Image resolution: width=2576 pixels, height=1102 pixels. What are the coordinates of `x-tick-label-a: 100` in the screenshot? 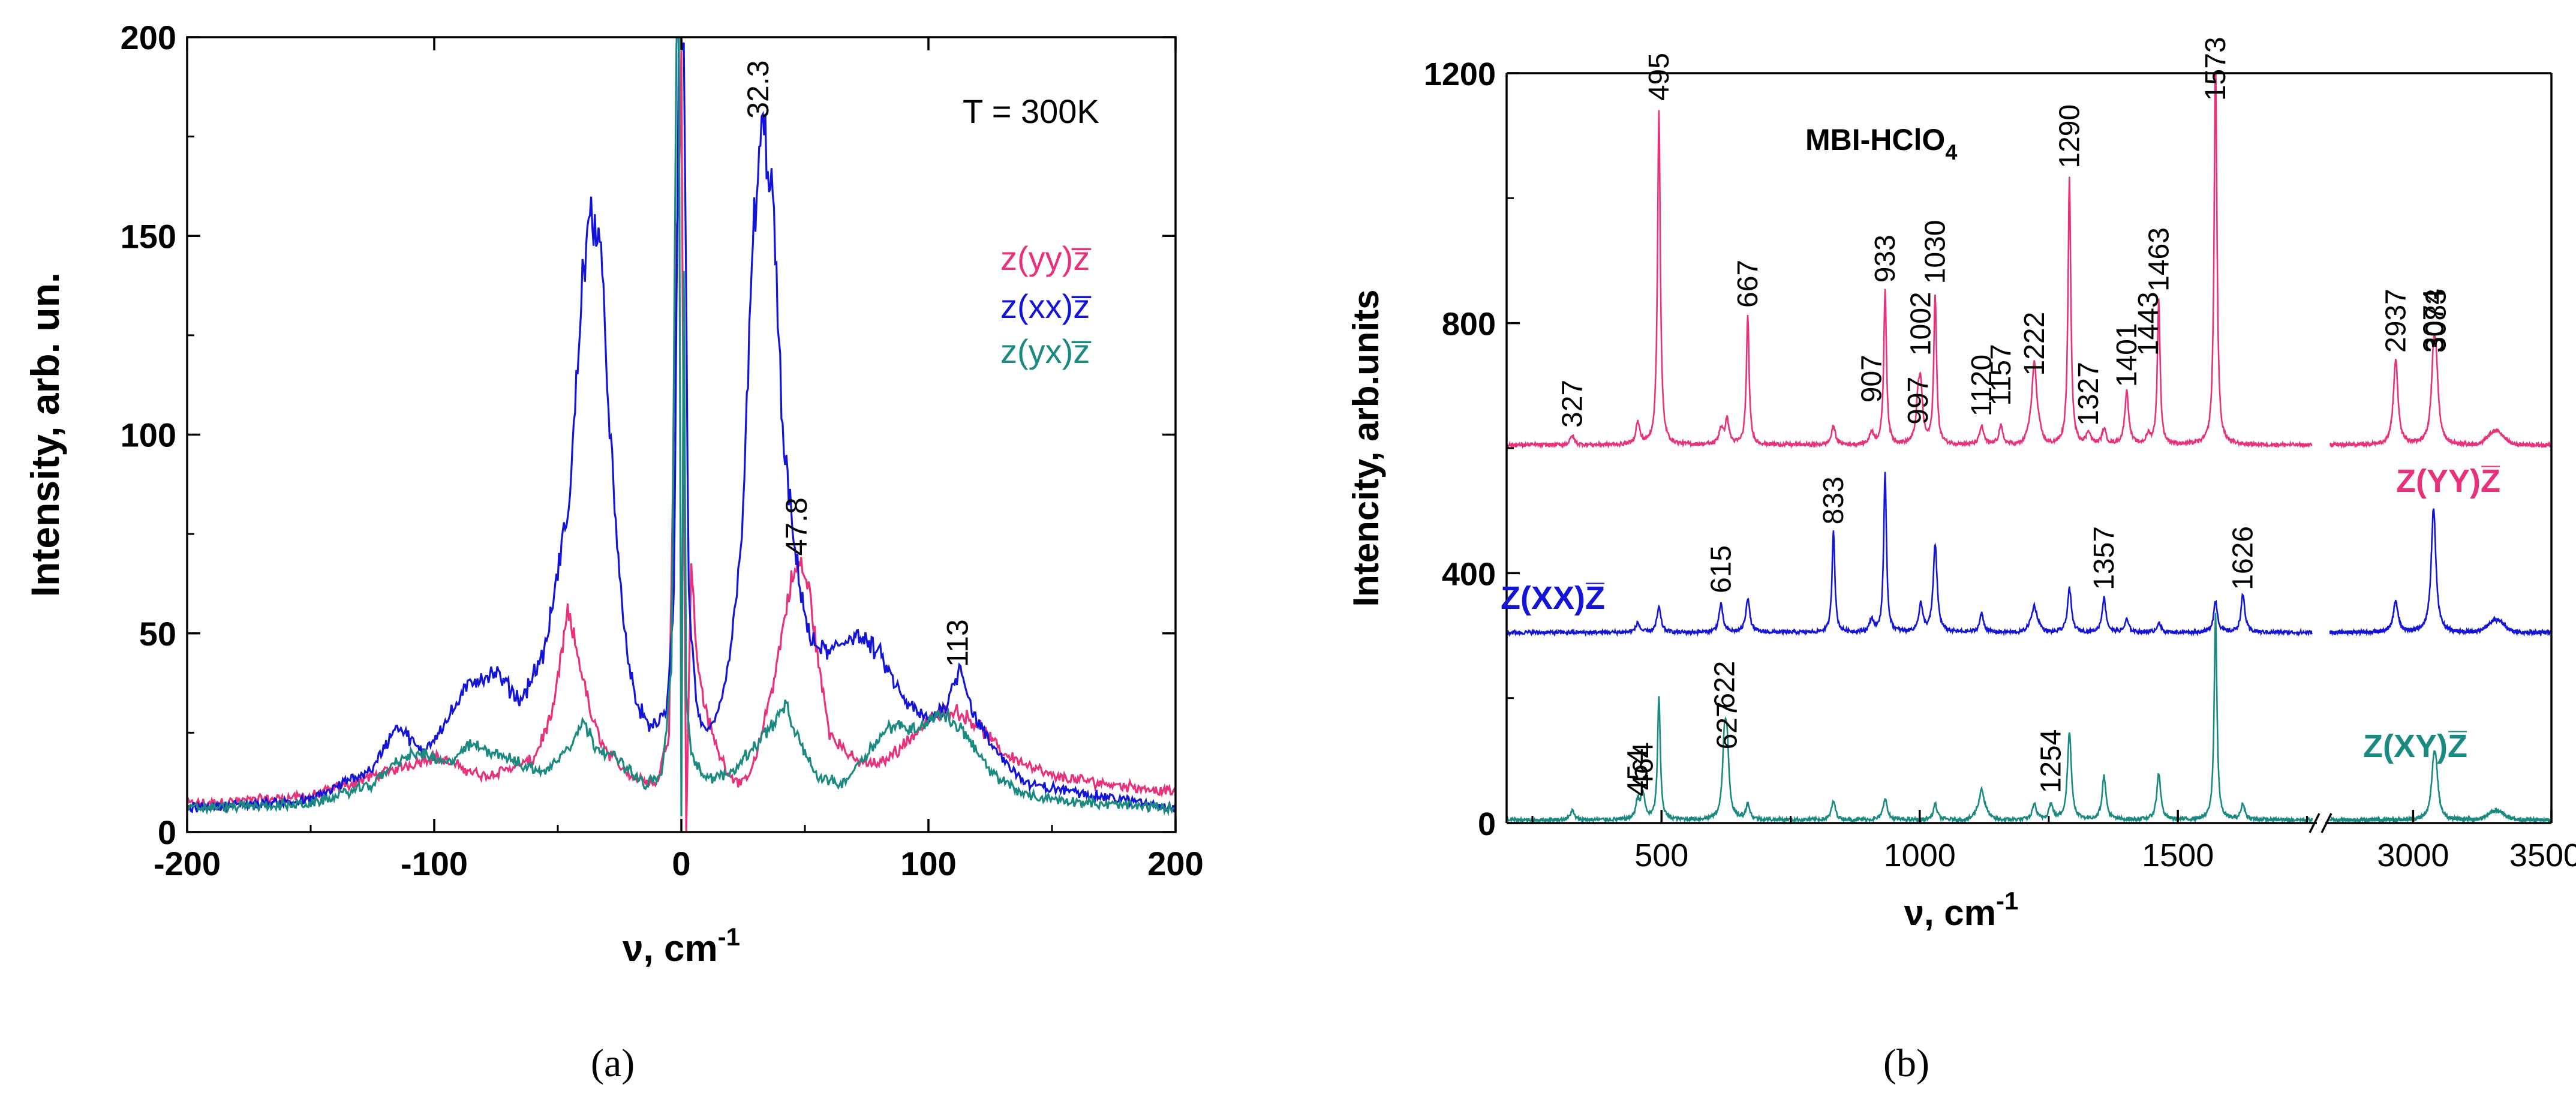 It's located at (928, 863).